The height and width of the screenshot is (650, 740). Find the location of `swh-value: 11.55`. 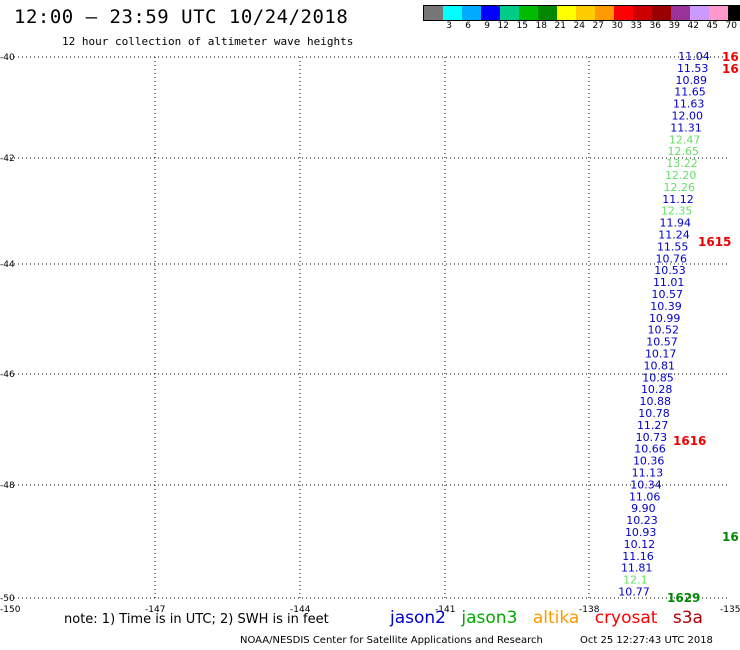

swh-value: 11.55 is located at coordinates (673, 246).